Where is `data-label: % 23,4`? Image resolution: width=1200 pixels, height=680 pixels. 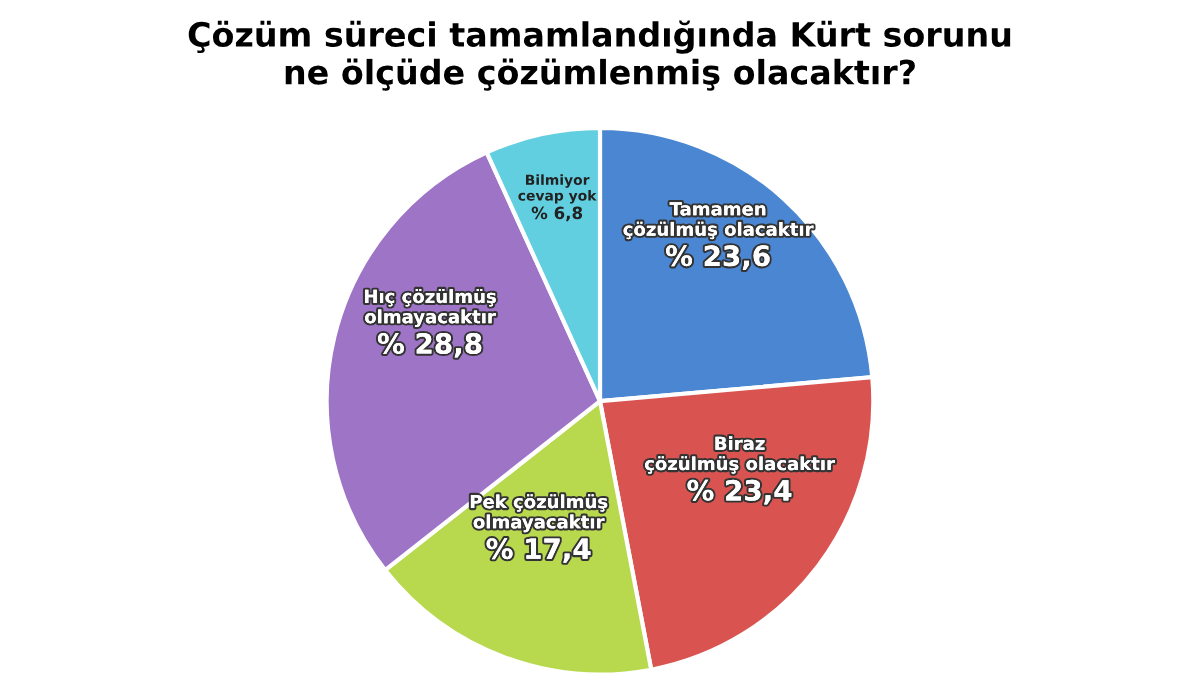 data-label: % 23,4 is located at coordinates (739, 492).